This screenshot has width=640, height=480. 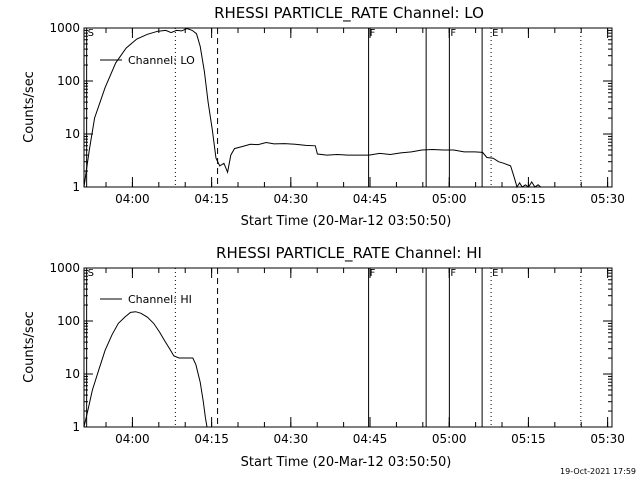 I want to click on series-line, so click(x=145, y=369).